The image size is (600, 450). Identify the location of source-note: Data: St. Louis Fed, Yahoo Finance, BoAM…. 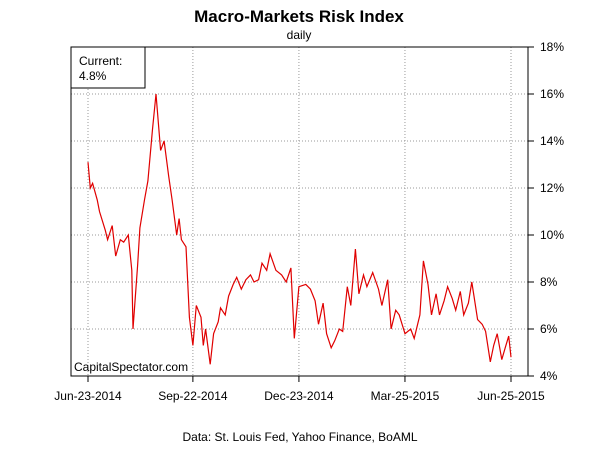
(299, 437).